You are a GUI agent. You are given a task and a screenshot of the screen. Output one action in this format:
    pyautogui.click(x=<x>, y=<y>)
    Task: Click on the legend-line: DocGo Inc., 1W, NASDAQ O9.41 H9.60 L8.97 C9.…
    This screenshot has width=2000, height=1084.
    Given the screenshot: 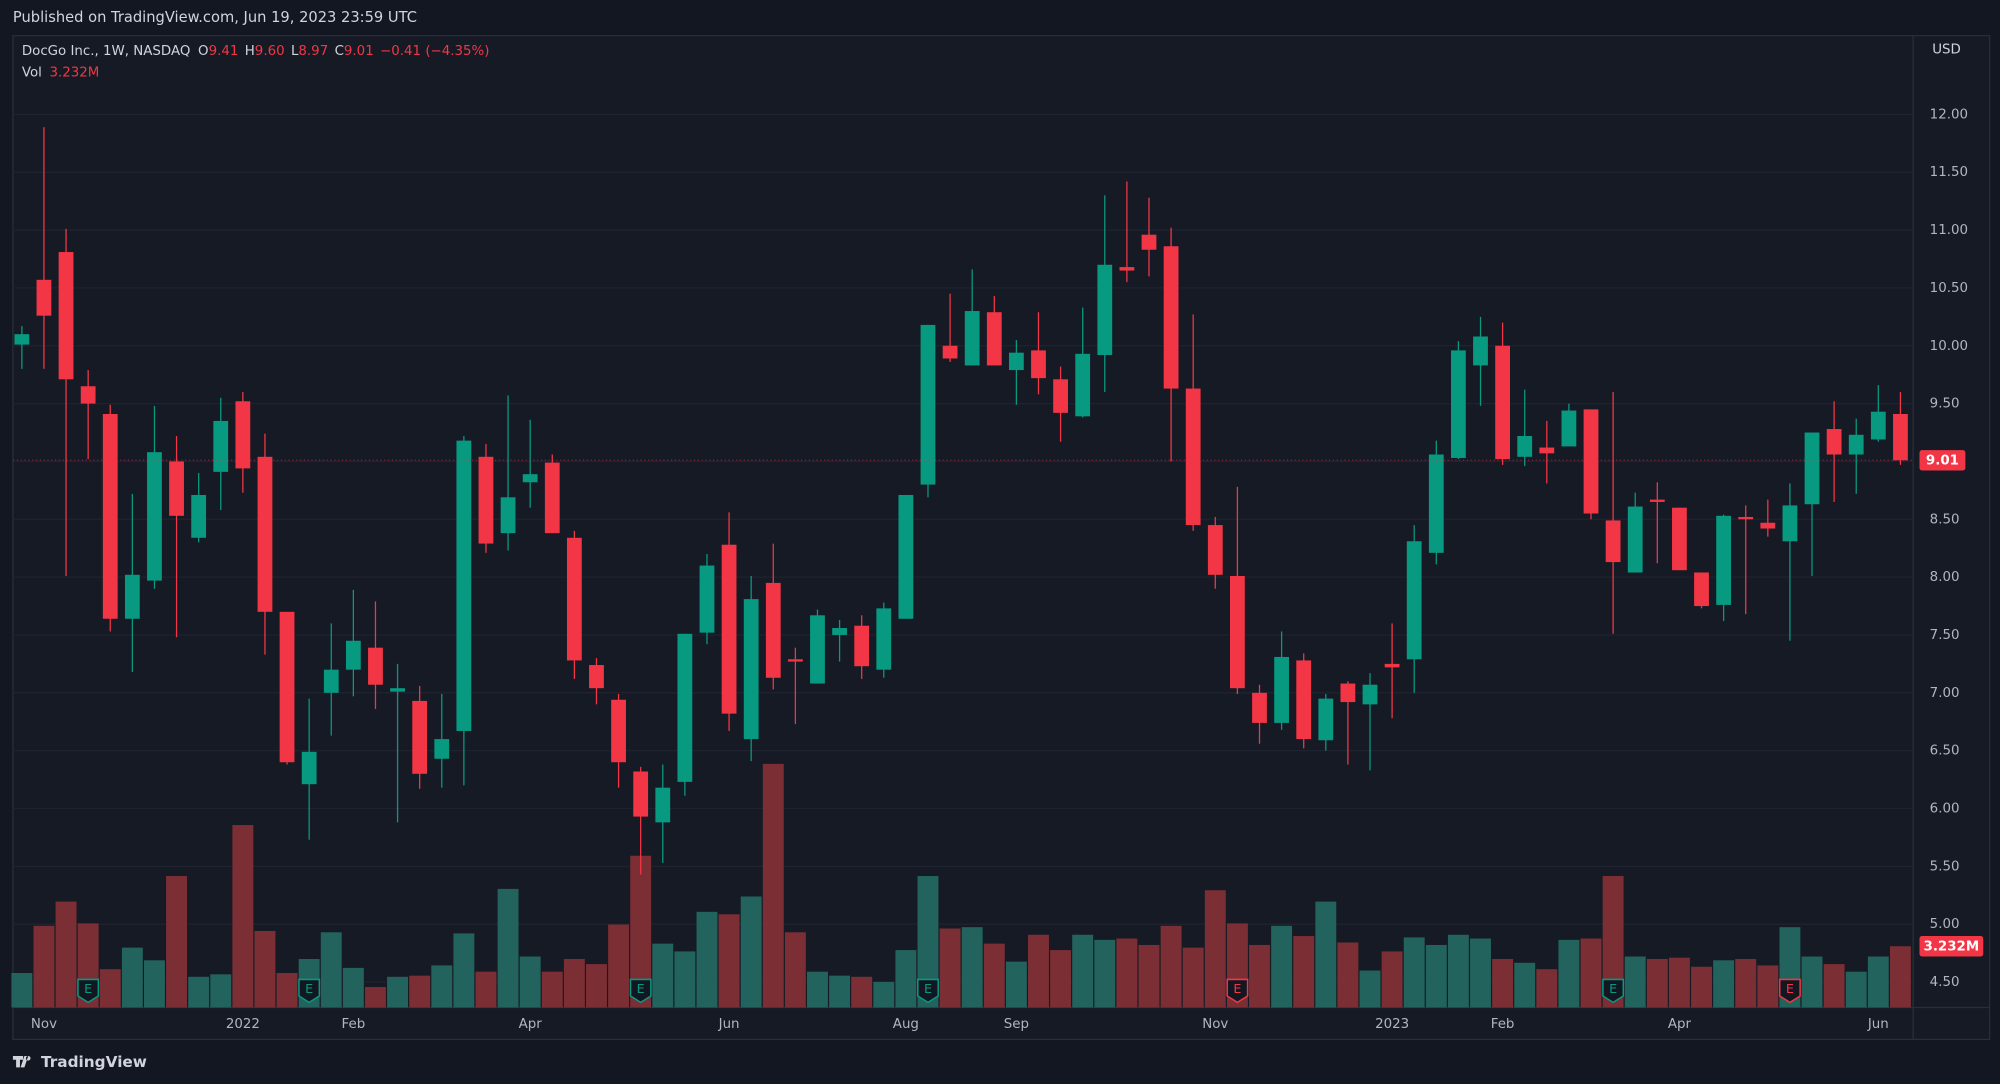 What is the action you would take?
    pyautogui.click(x=256, y=51)
    